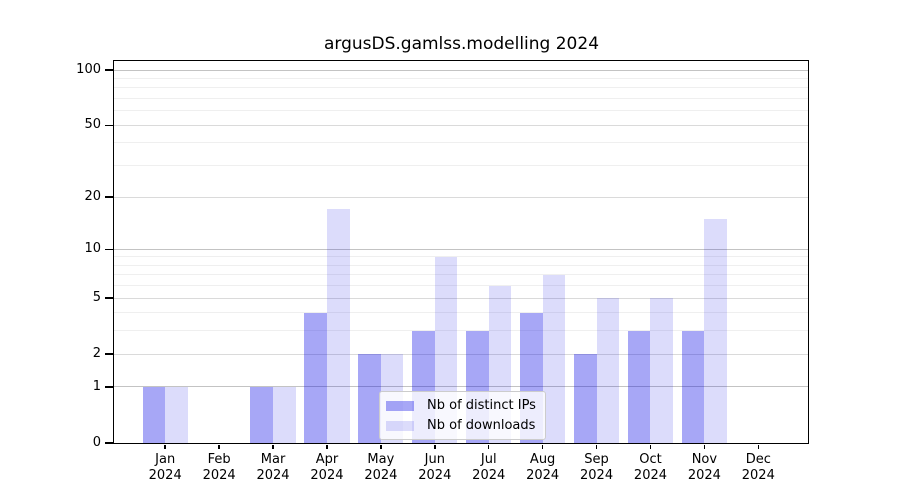 Image resolution: width=900 pixels, height=500 pixels. I want to click on y-tick-label-50: 50, so click(92, 125).